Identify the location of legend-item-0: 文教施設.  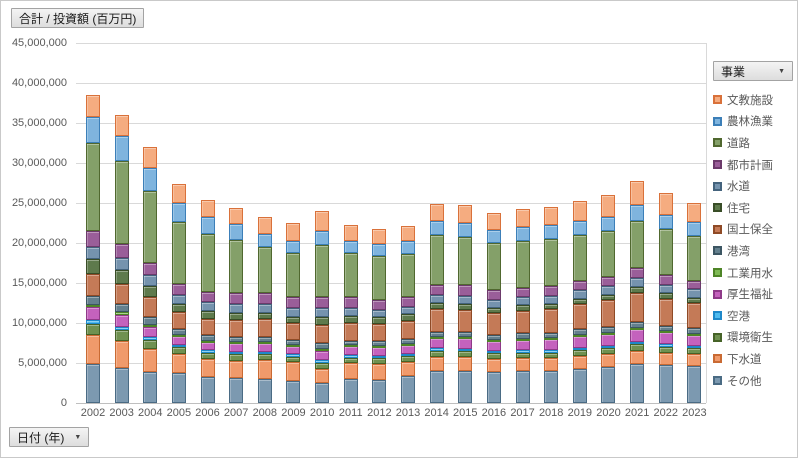
(755, 100).